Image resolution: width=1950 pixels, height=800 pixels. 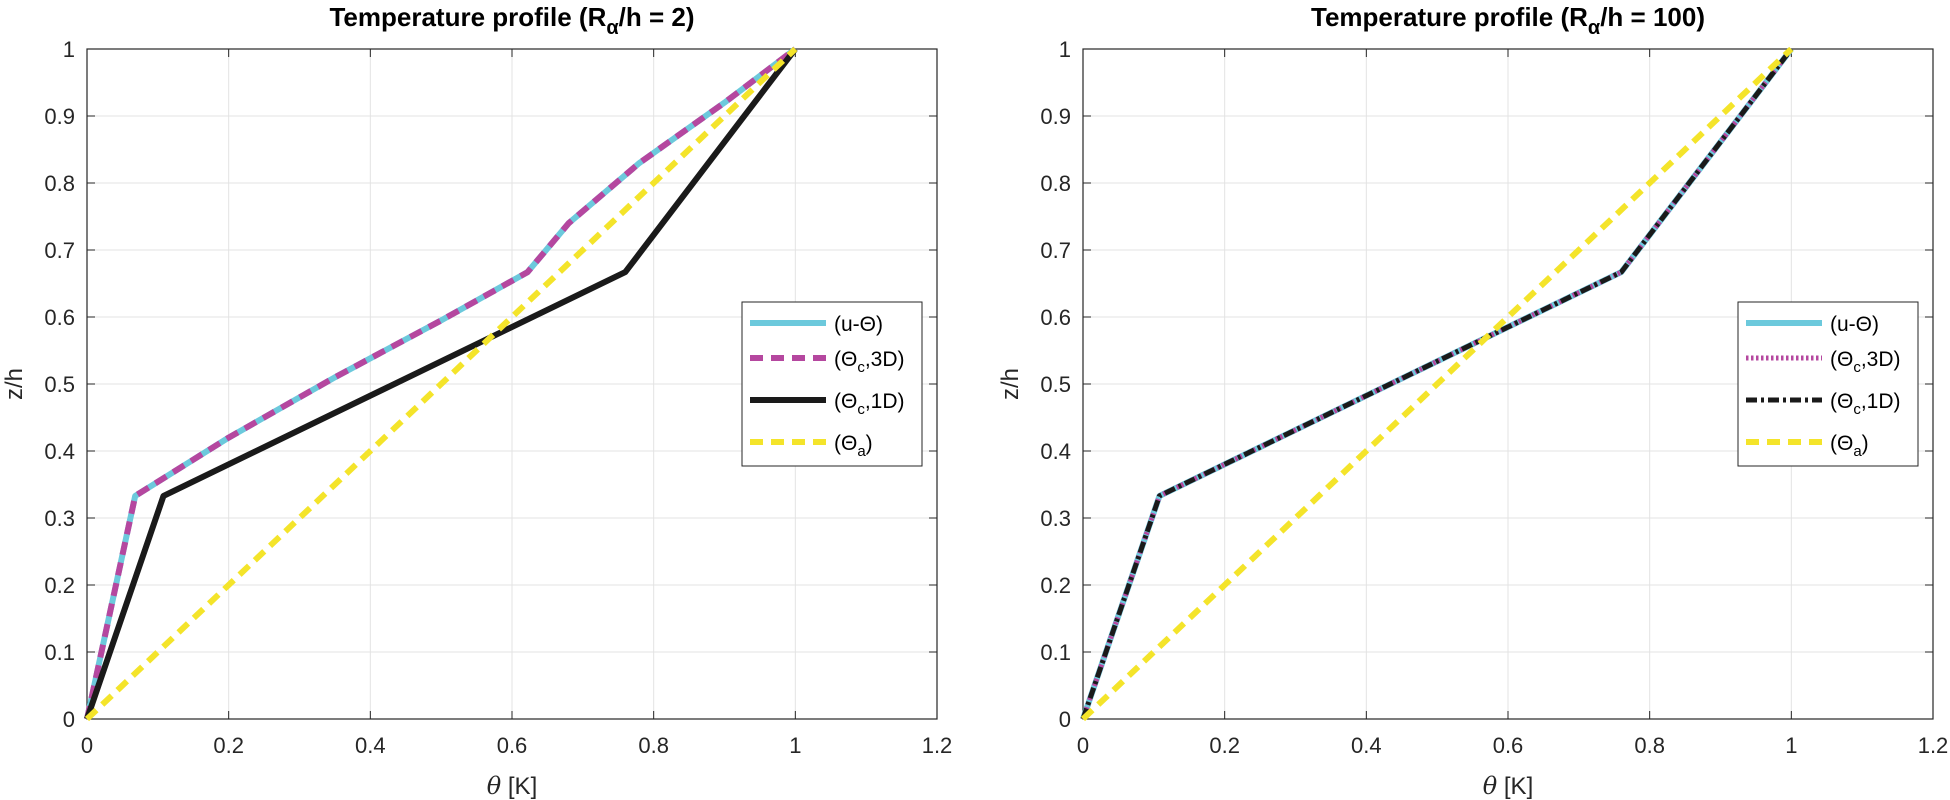 What do you see at coordinates (1010, 384) in the screenshot?
I see `chart-right-y-axis-label: z/h` at bounding box center [1010, 384].